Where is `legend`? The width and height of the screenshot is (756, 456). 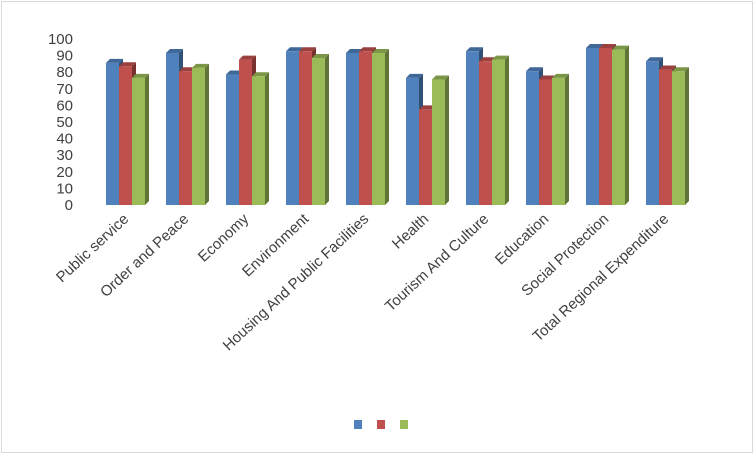 legend is located at coordinates (381, 424).